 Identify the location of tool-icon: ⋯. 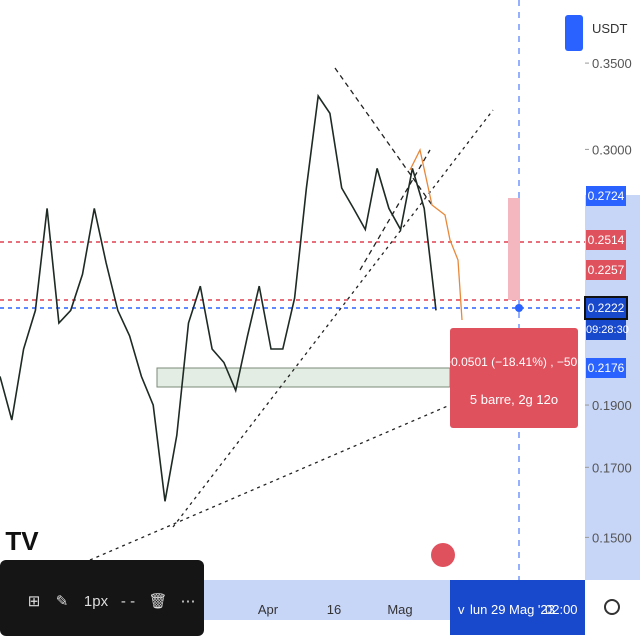
(188, 601).